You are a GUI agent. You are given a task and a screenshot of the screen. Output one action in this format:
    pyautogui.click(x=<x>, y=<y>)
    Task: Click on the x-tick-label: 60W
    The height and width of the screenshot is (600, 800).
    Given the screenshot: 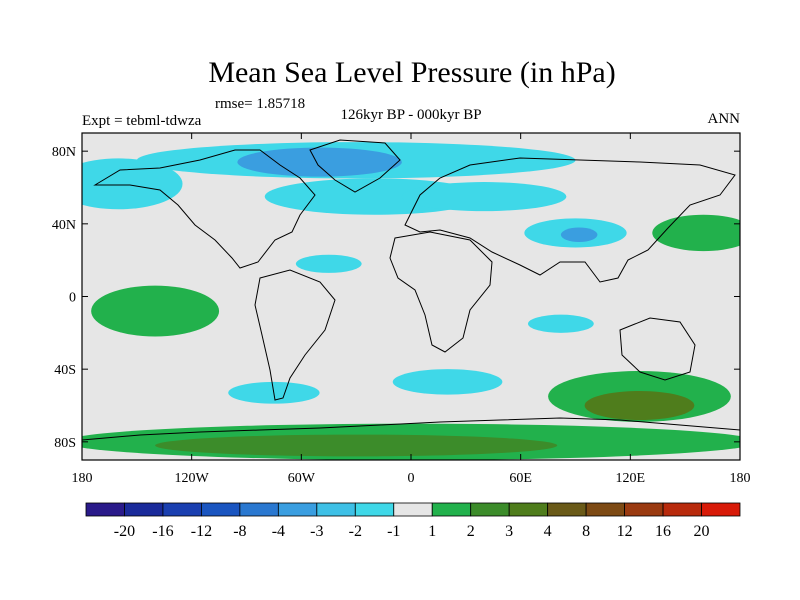 What is the action you would take?
    pyautogui.click(x=302, y=478)
    